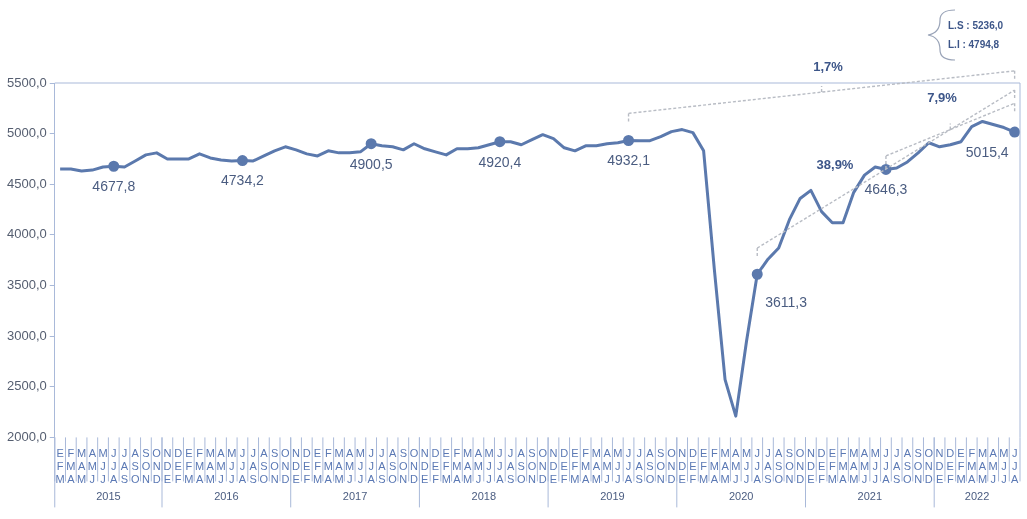 This screenshot has width=1027, height=519. What do you see at coordinates (886, 189) in the screenshot?
I see `data-label: 4646,3` at bounding box center [886, 189].